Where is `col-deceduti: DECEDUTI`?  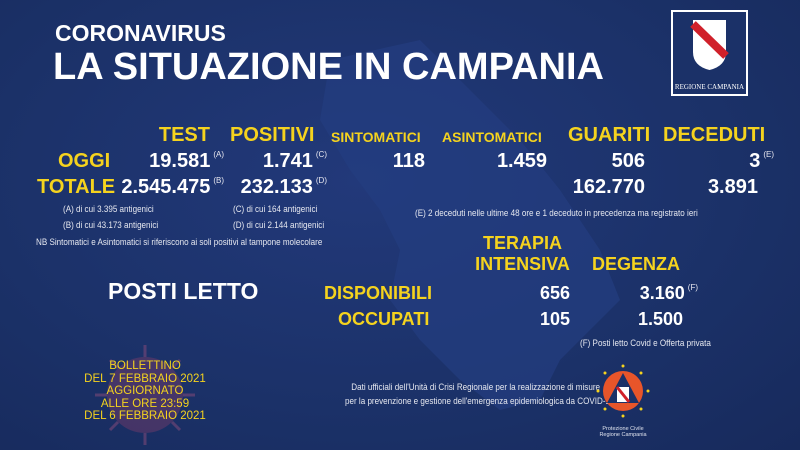
col-deceduti: DECEDUTI is located at coordinates (714, 135).